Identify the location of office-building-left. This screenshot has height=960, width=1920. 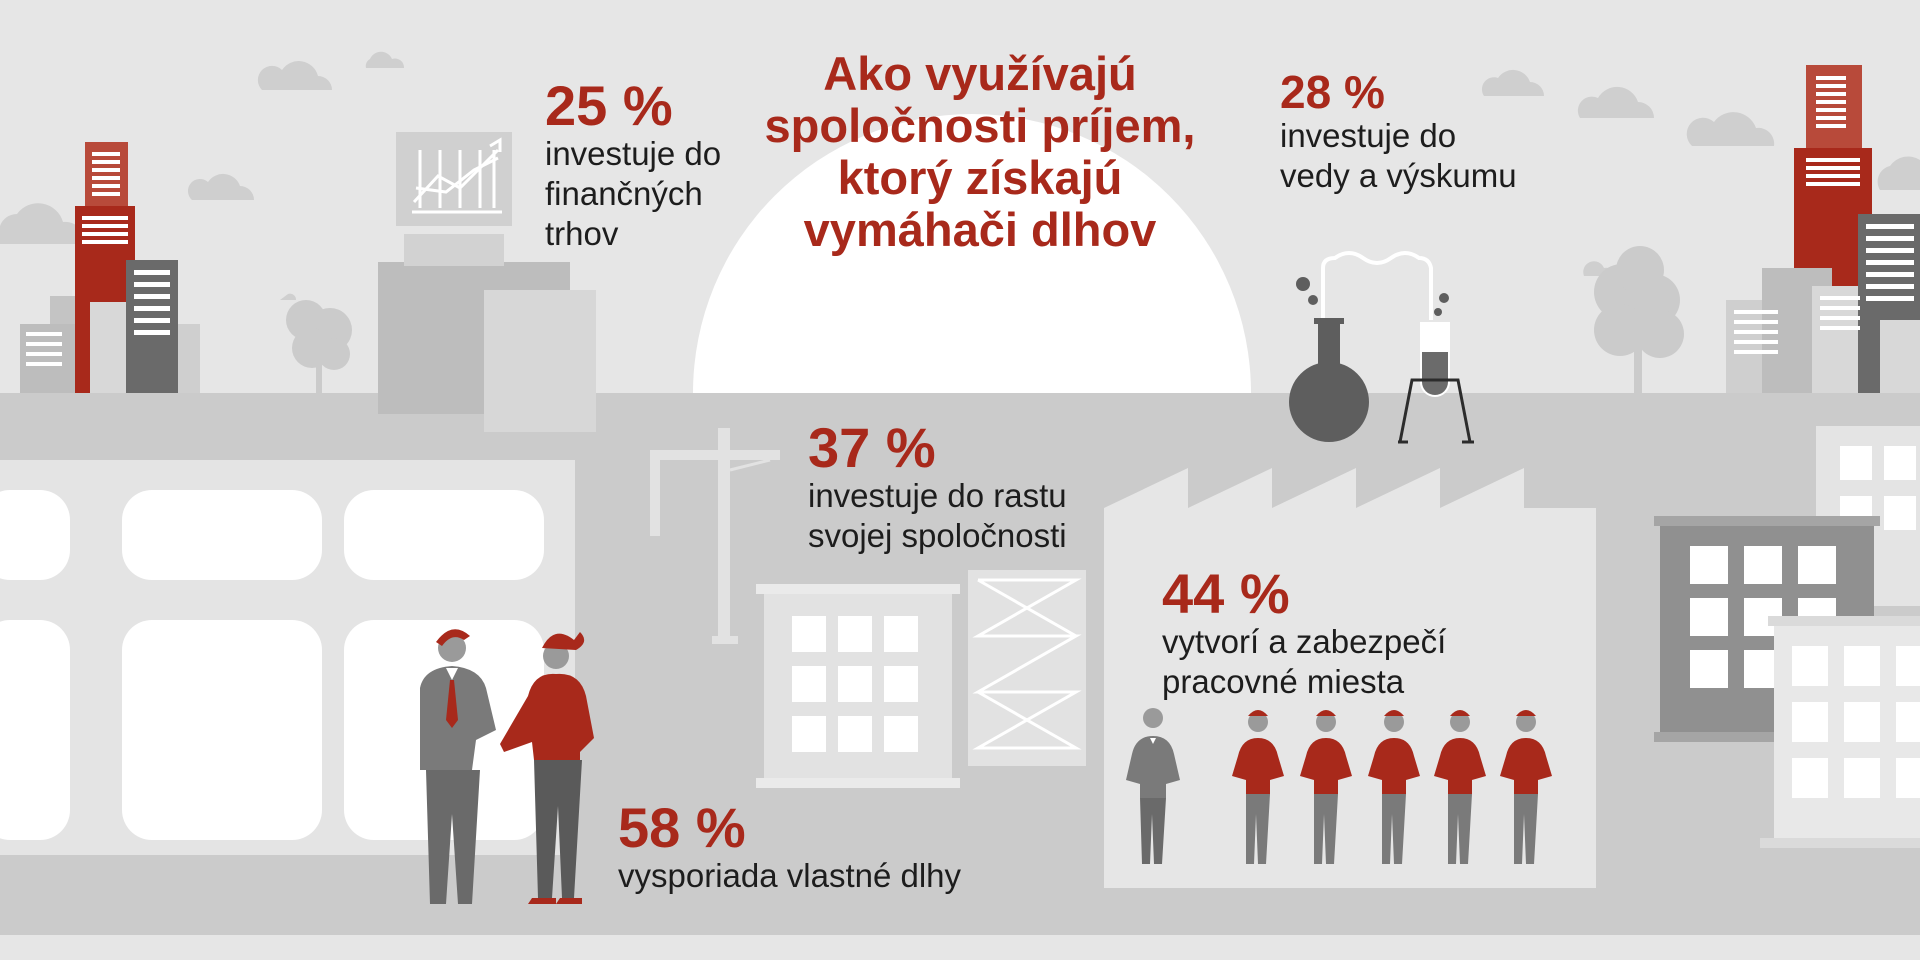
(287, 657).